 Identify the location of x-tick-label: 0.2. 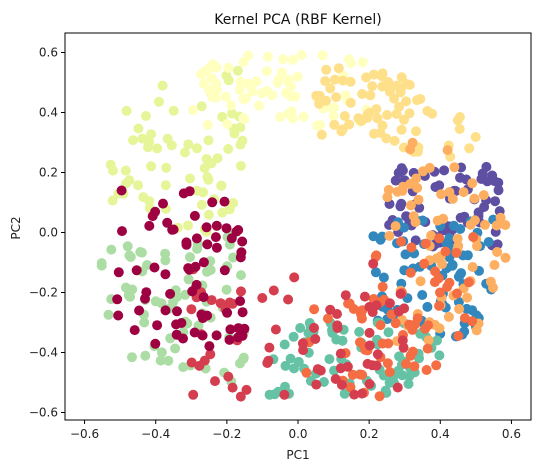
(369, 434).